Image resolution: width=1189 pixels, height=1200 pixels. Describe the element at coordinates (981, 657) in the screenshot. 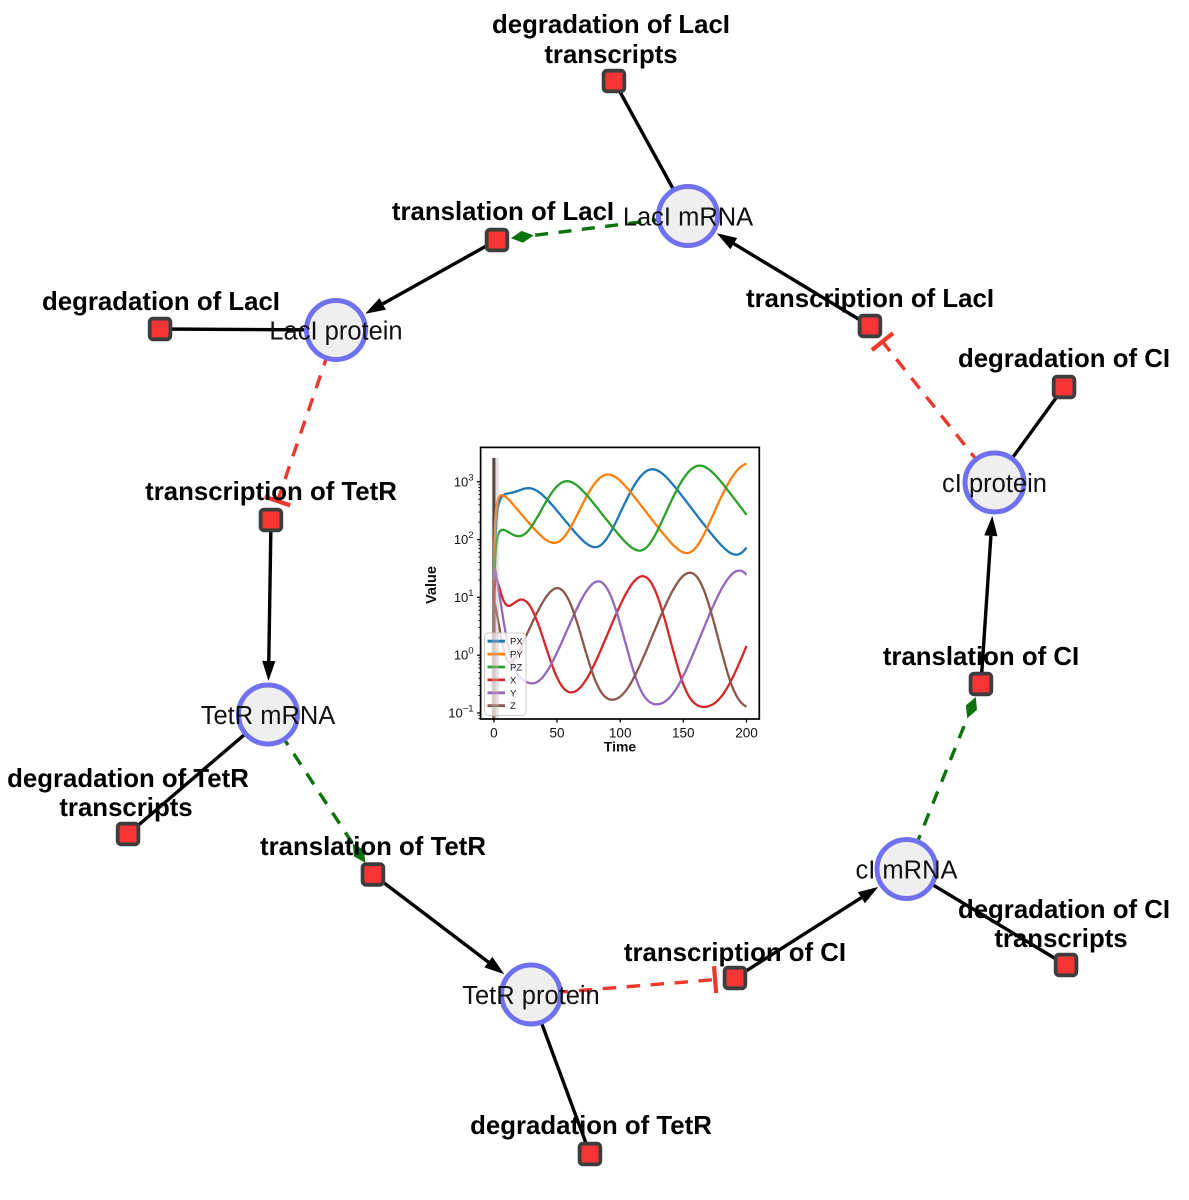

I see `svg-text: translation of CI` at that location.